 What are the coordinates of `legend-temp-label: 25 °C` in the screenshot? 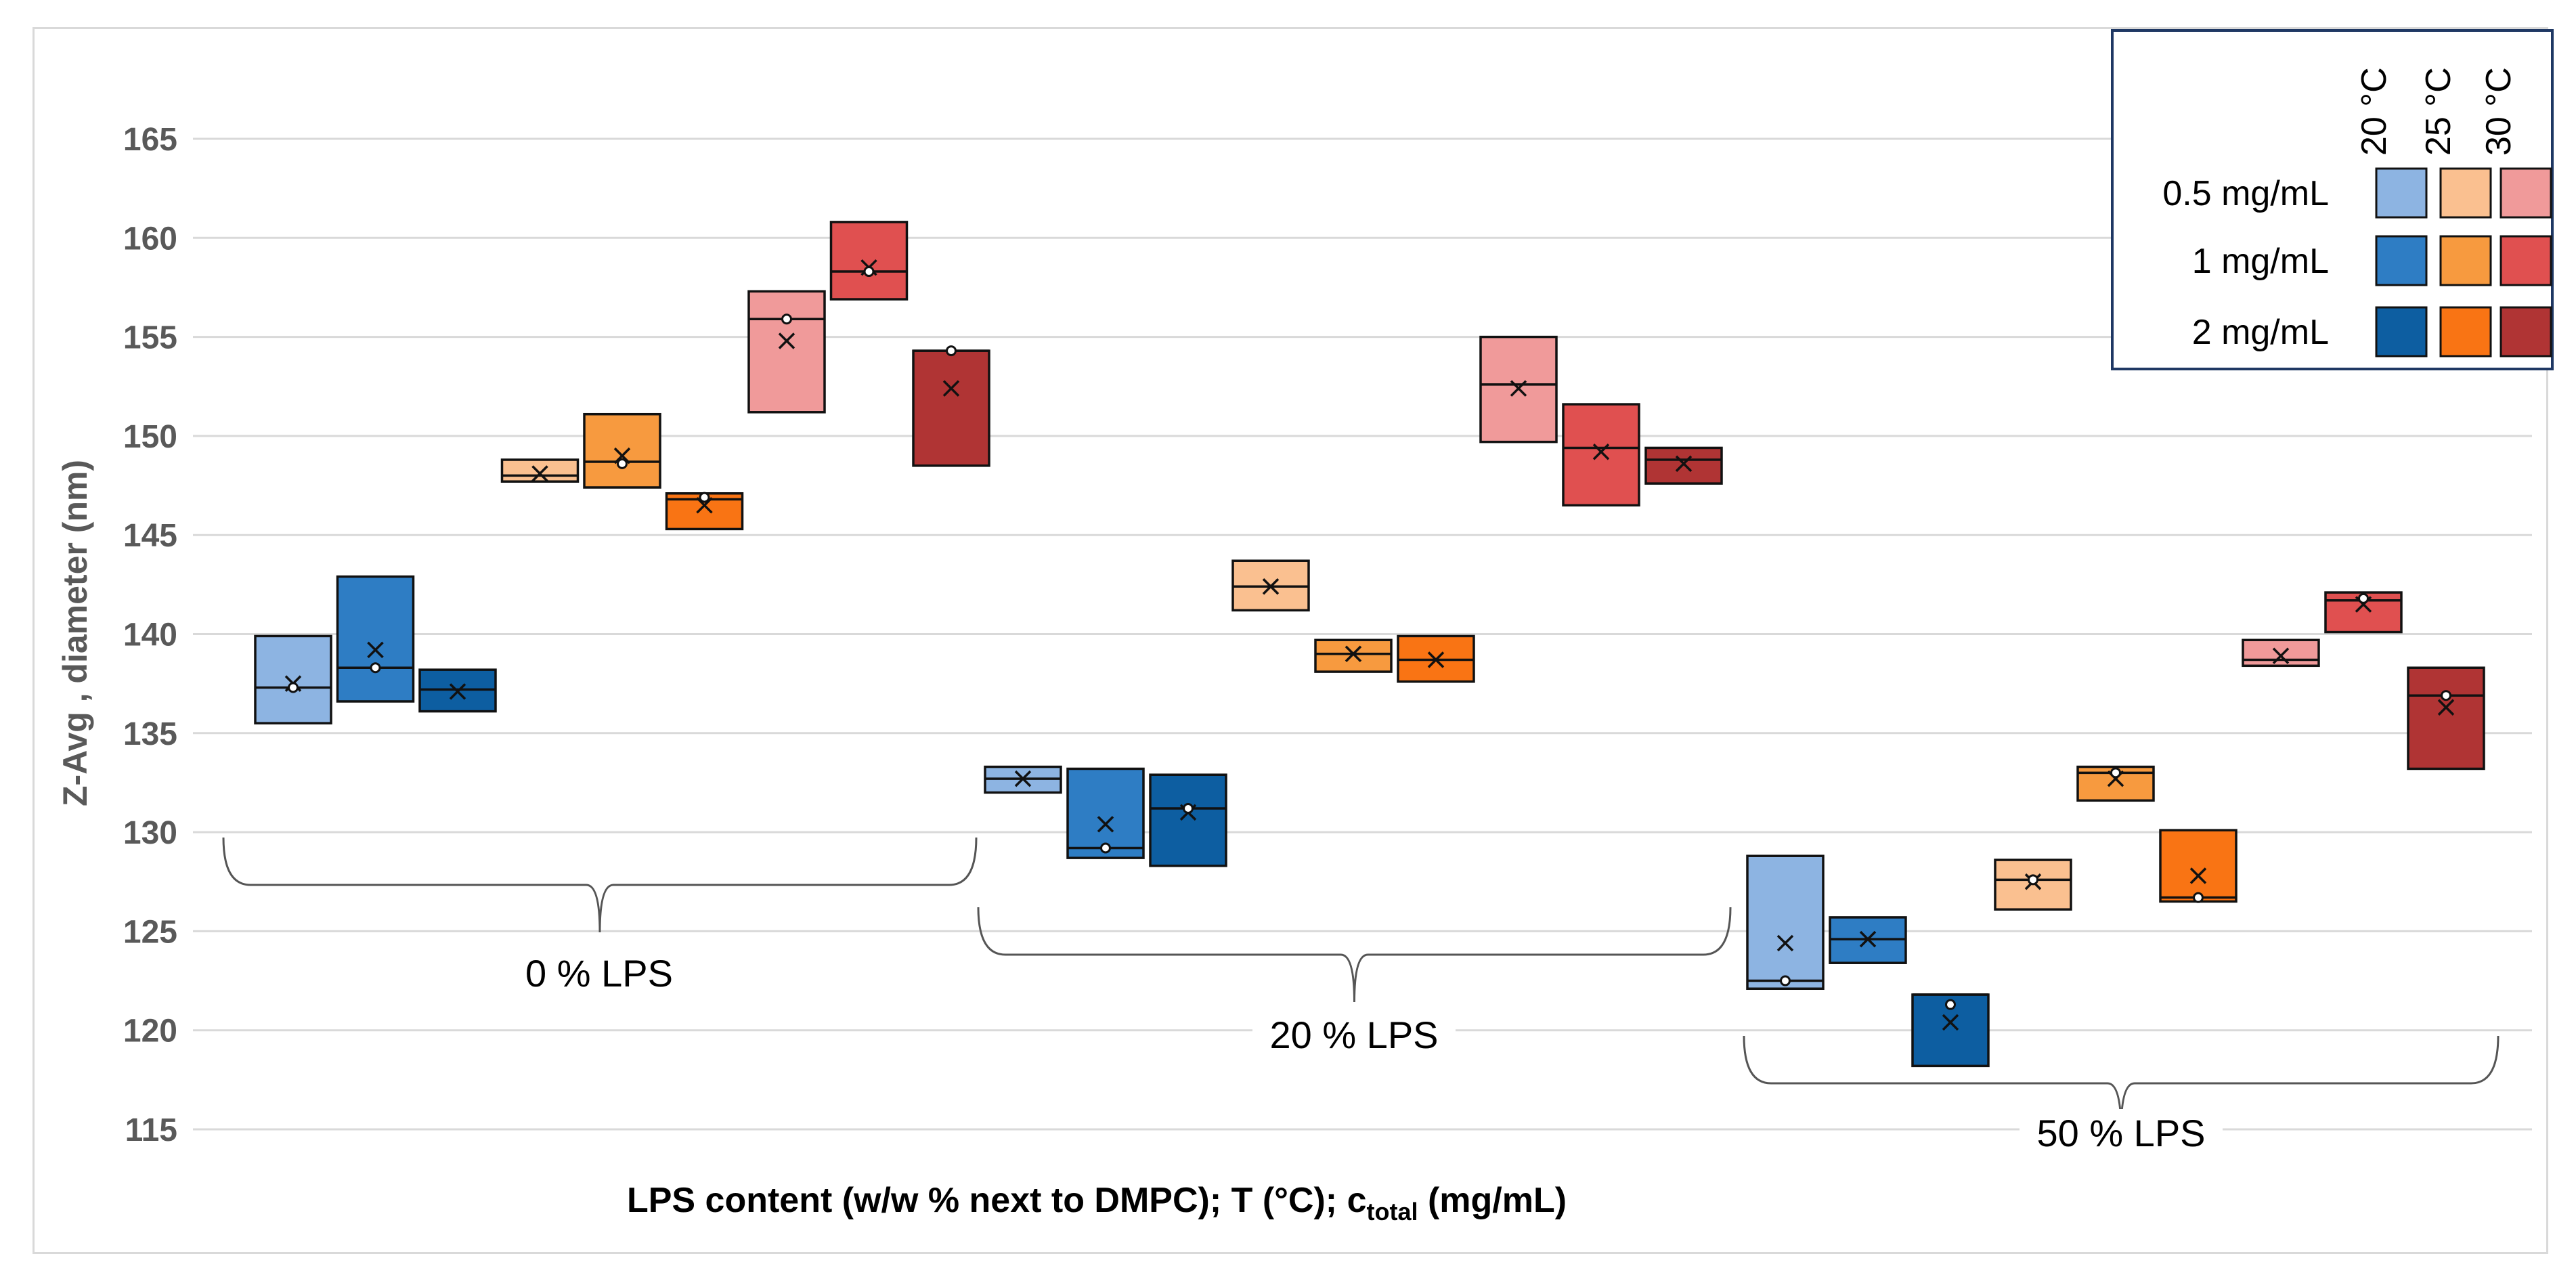 It's located at (2438, 111).